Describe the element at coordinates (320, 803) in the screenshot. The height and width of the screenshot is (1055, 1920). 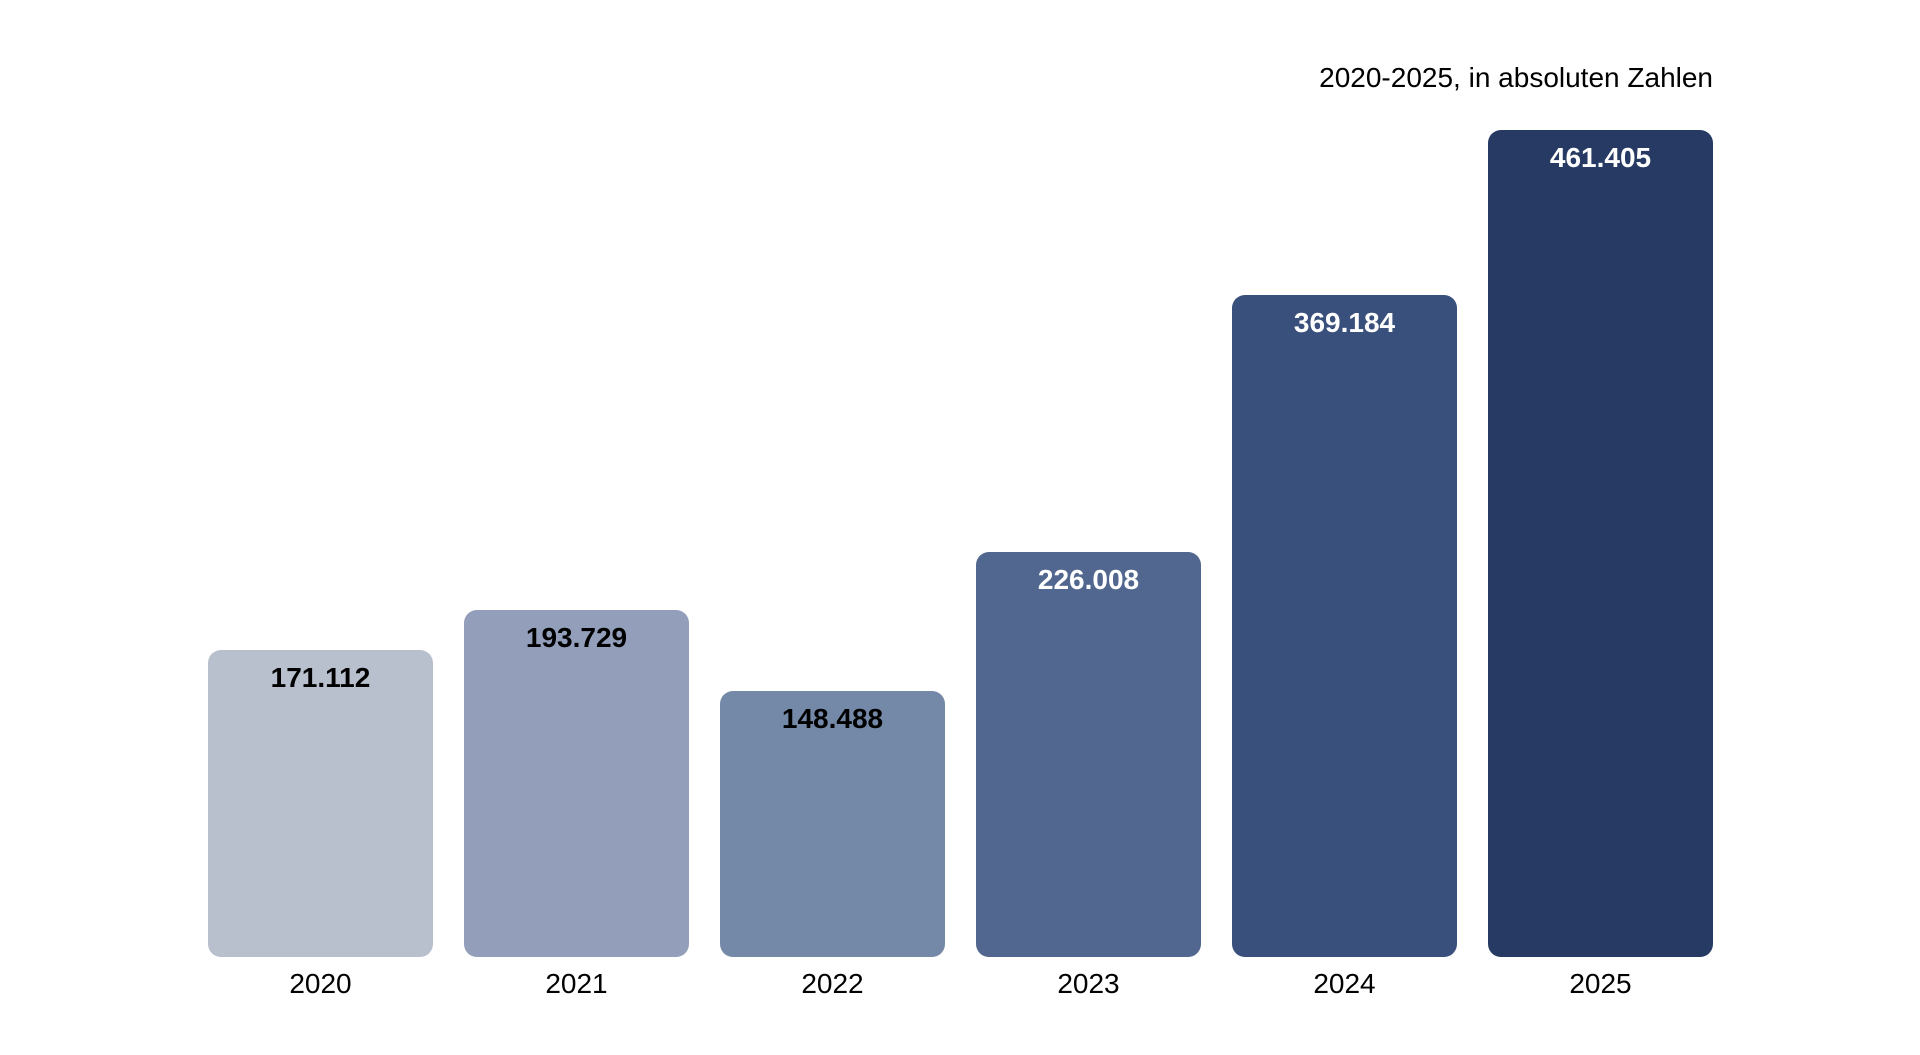
I see `bar-2020: 171.112` at that location.